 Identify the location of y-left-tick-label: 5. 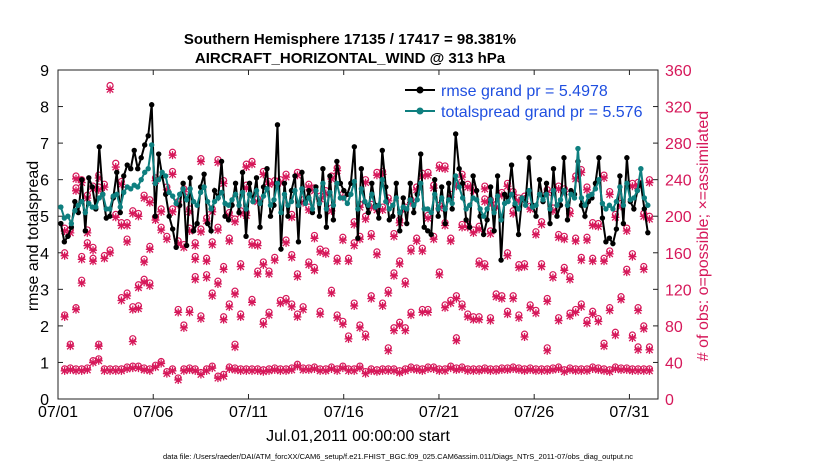
(44, 217).